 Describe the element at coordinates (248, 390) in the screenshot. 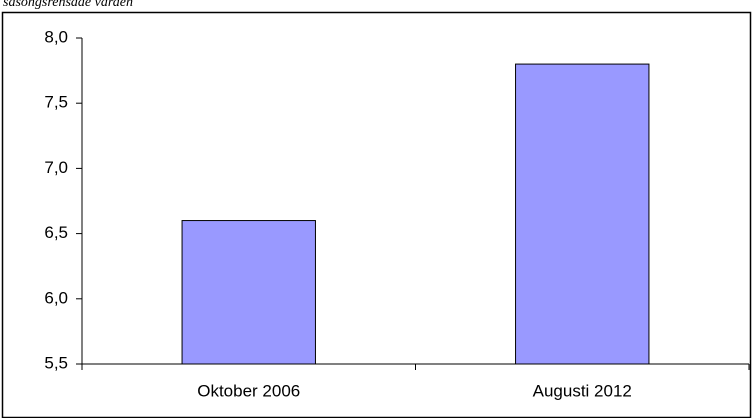

I see `x-tick-label: Oktober 2006` at that location.